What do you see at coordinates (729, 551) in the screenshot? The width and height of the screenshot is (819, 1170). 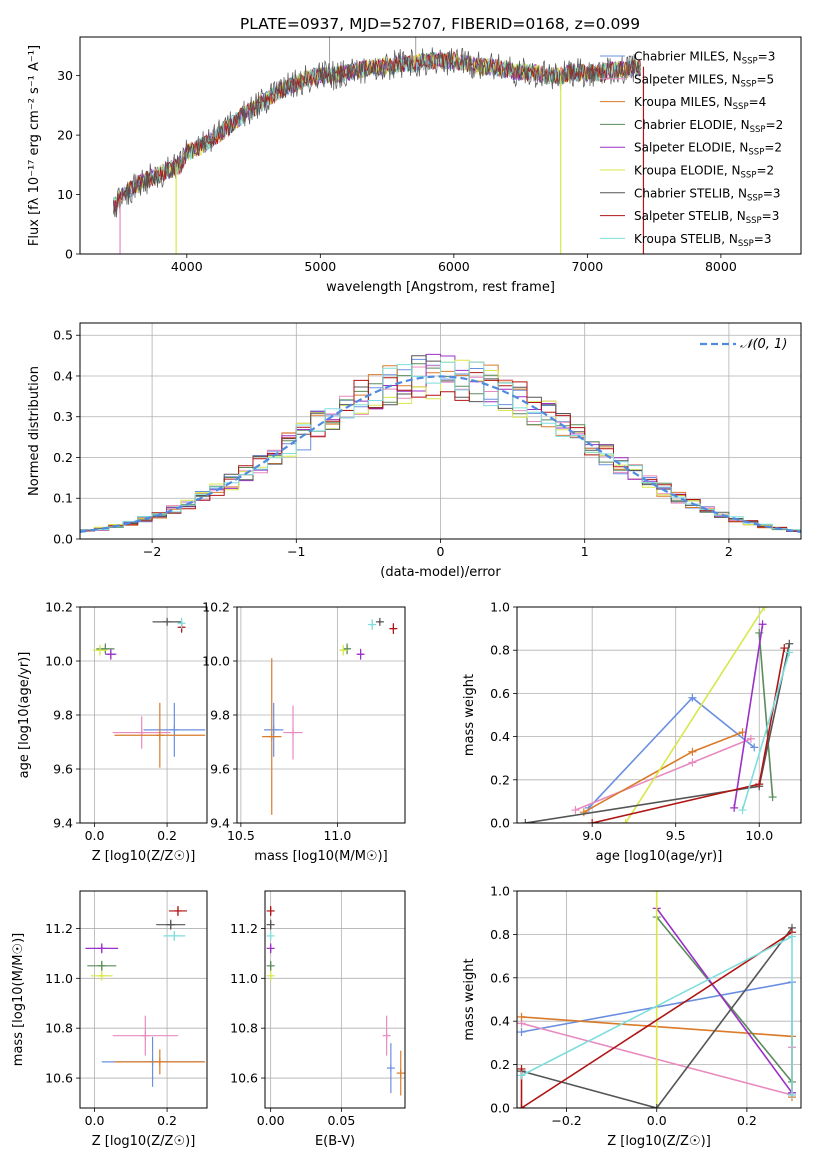 I see `x-tick-label: 2` at bounding box center [729, 551].